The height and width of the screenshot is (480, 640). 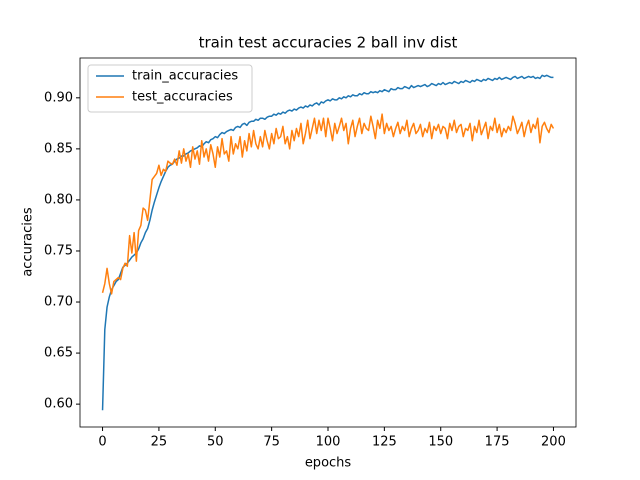 I want to click on x-tick-label: 125, so click(x=384, y=442).